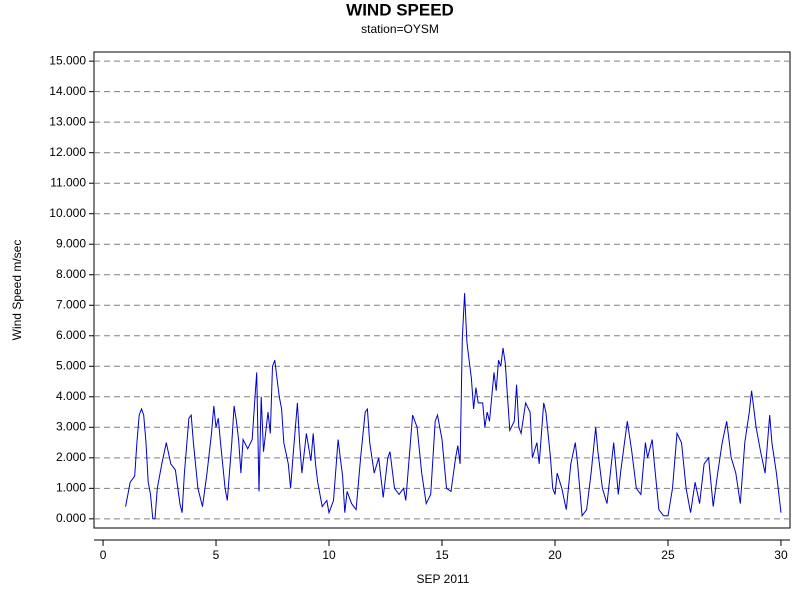  What do you see at coordinates (216, 555) in the screenshot?
I see `x-tick-label: 5` at bounding box center [216, 555].